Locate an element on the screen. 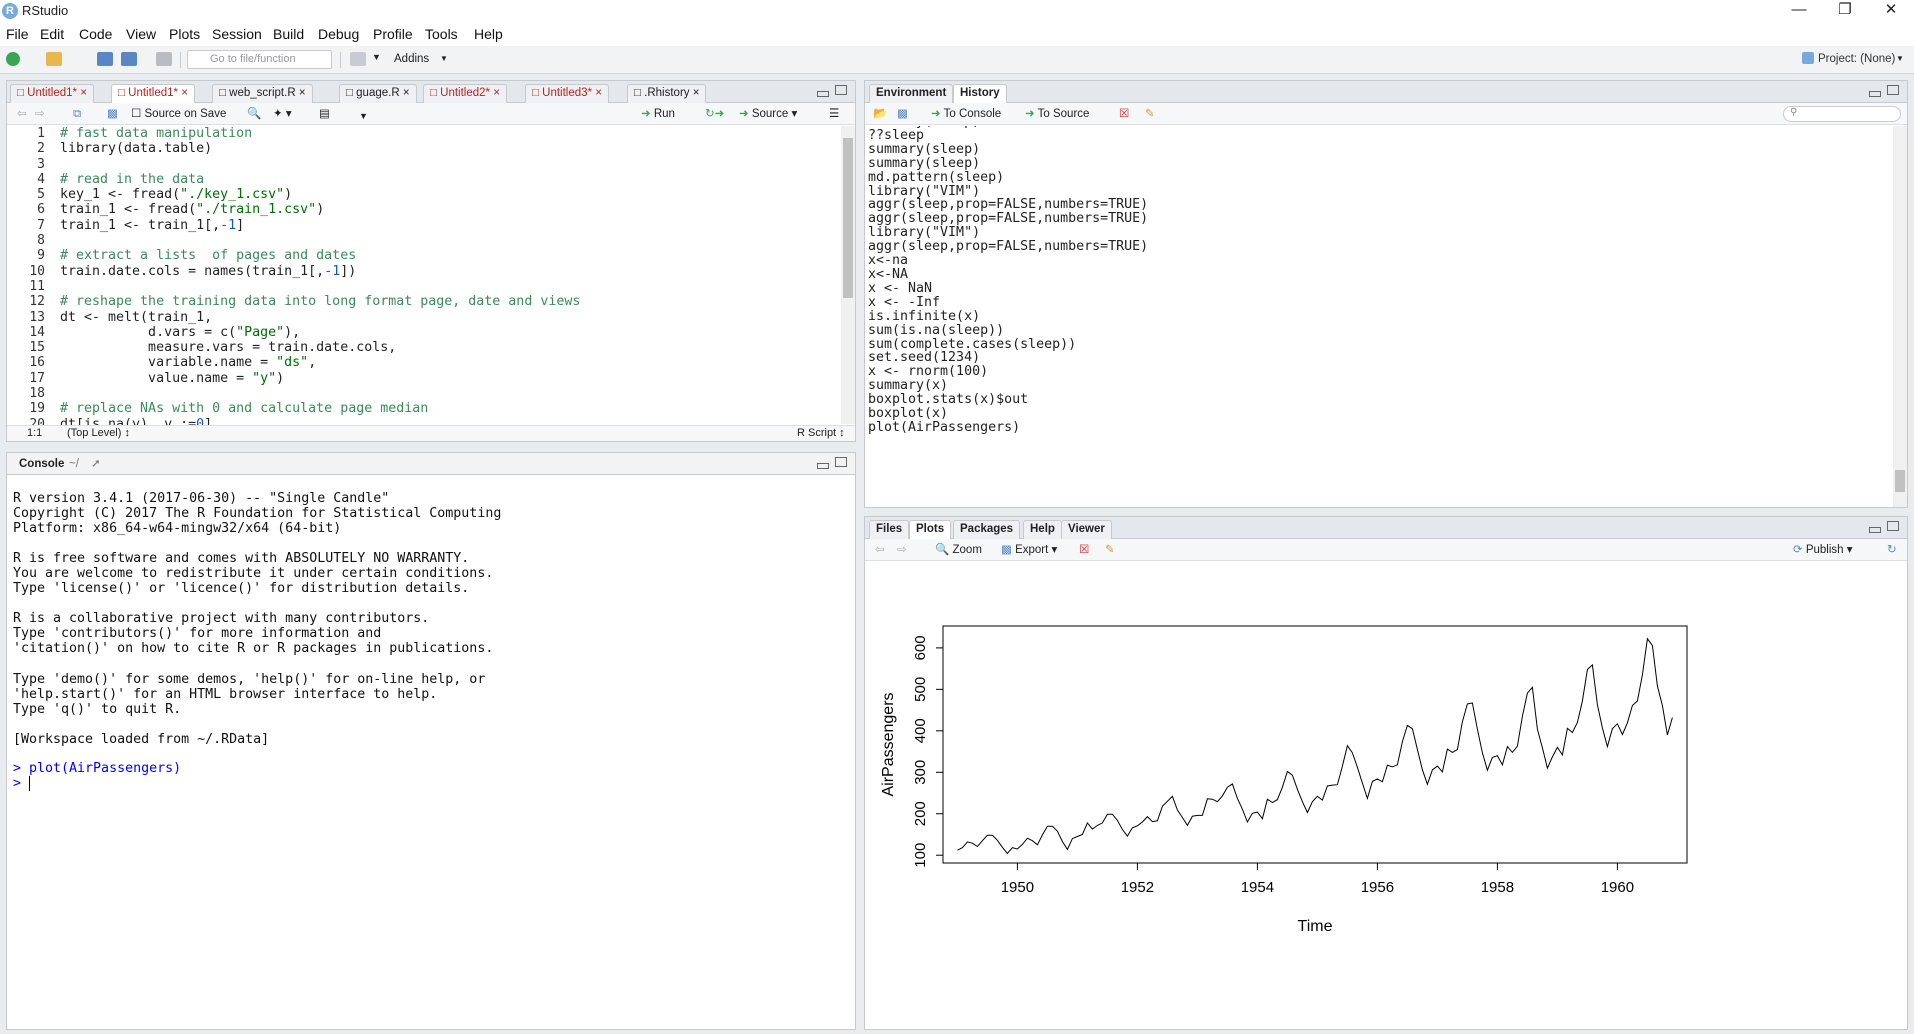 The height and width of the screenshot is (1034, 1914). y-axis-label: AirPassengers is located at coordinates (888, 744).